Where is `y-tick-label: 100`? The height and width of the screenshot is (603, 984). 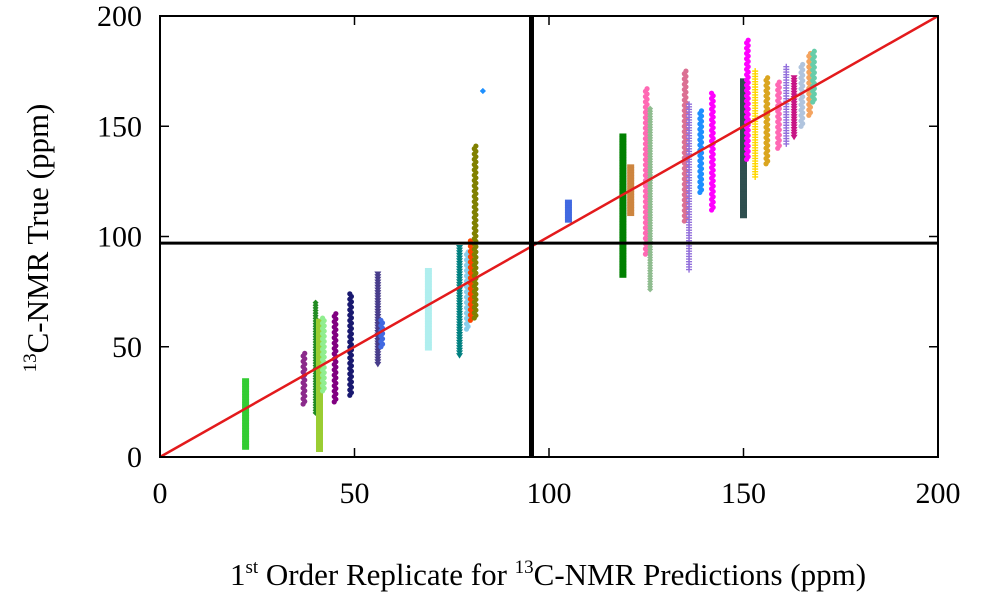 y-tick-label: 100 is located at coordinates (119, 237).